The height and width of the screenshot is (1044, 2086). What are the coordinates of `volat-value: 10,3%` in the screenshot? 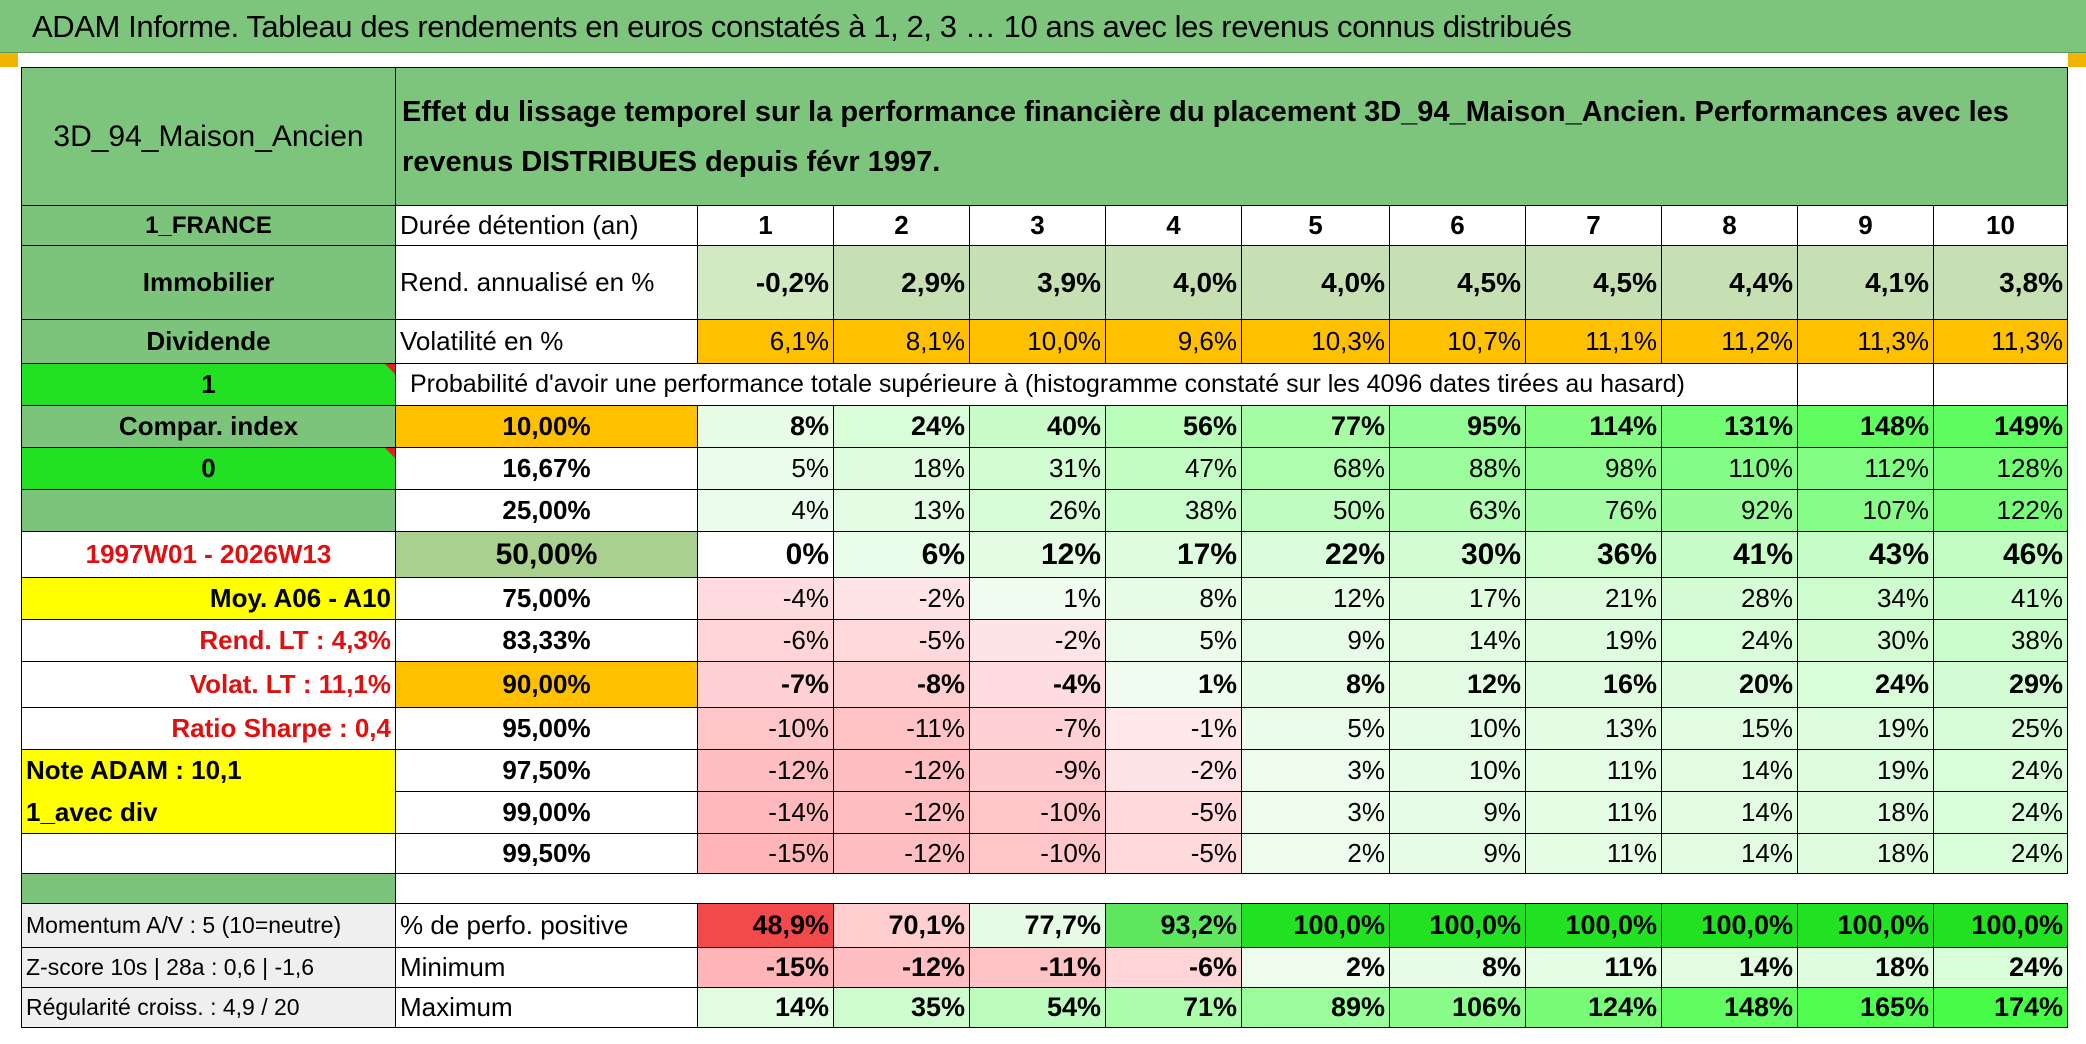 It's located at (1315, 341).